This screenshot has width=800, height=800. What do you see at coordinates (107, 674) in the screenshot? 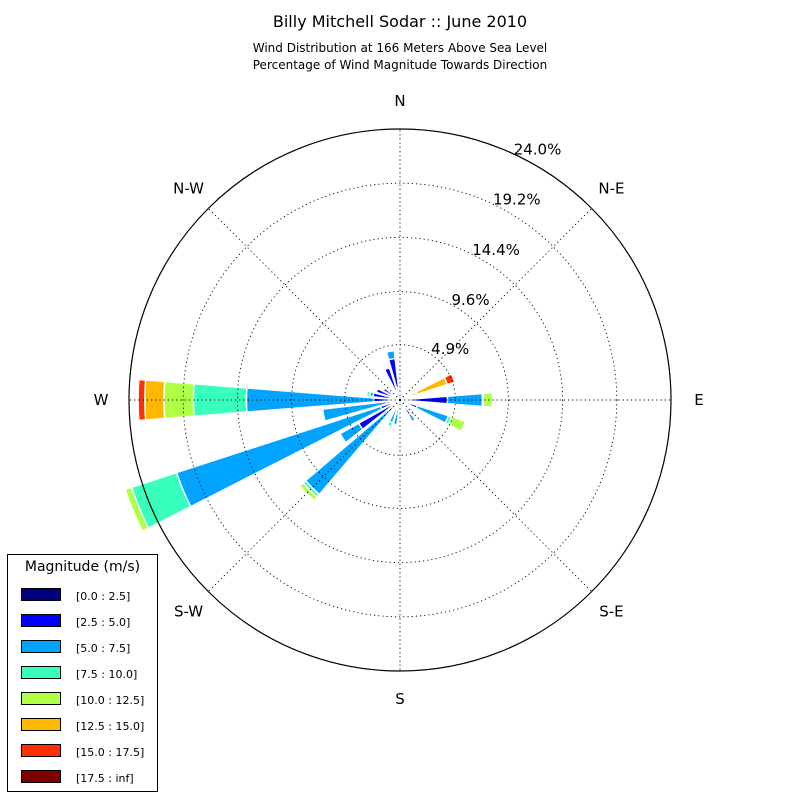
I see `legend-label: [7.5 : 10.0]` at bounding box center [107, 674].